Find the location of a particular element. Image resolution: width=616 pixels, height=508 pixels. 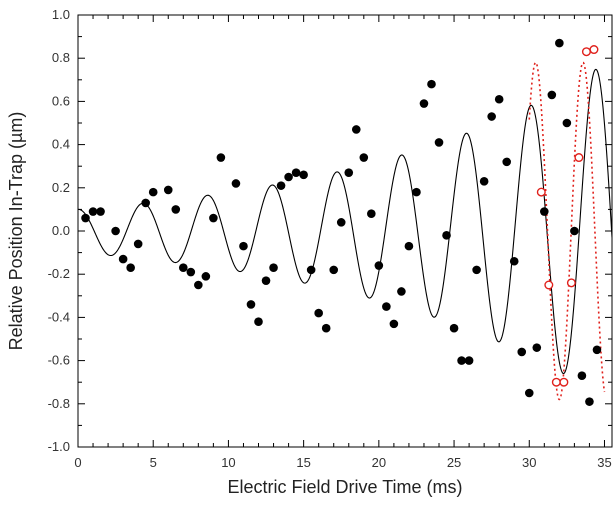

x-tick-label: 30 is located at coordinates (529, 462).